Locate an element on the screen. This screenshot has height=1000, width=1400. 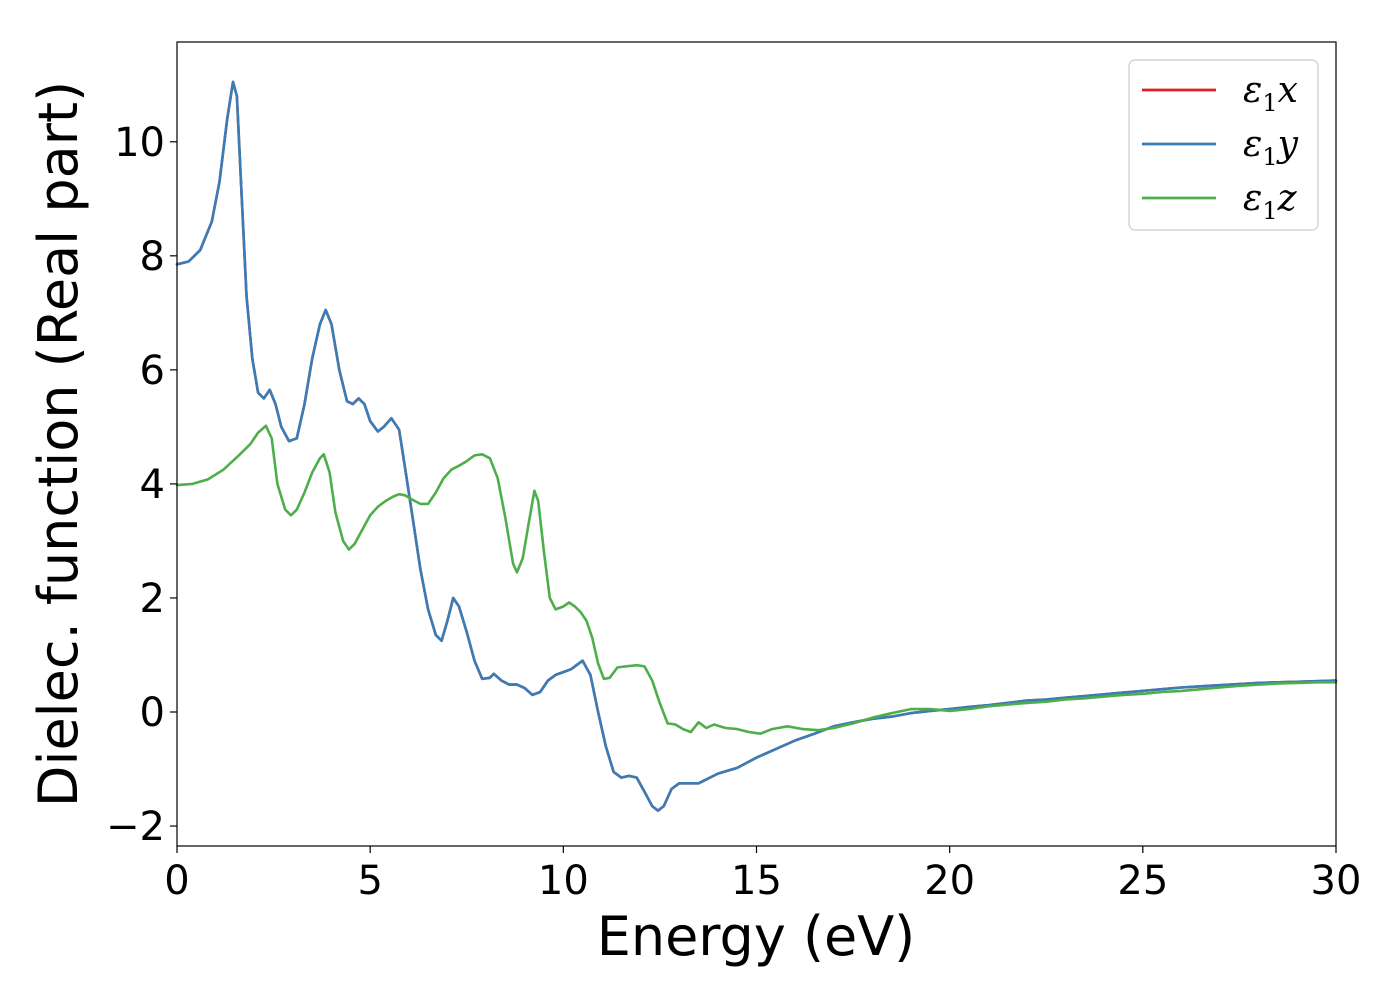
y-tick-label: 4 is located at coordinates (152, 485).